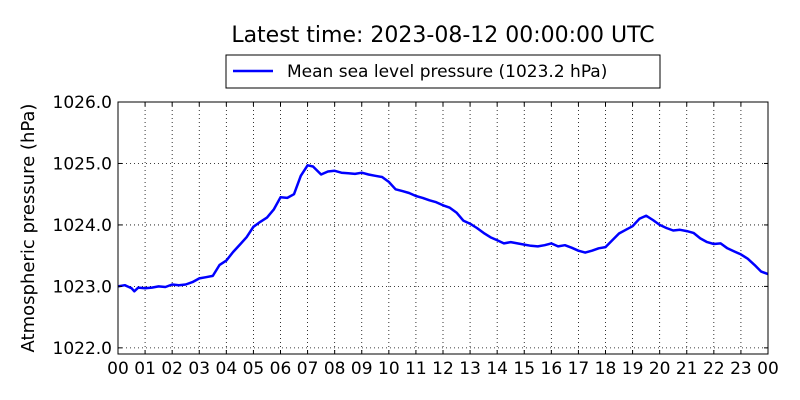 This screenshot has width=800, height=400. What do you see at coordinates (606, 369) in the screenshot?
I see `x-tick-label: 18` at bounding box center [606, 369].